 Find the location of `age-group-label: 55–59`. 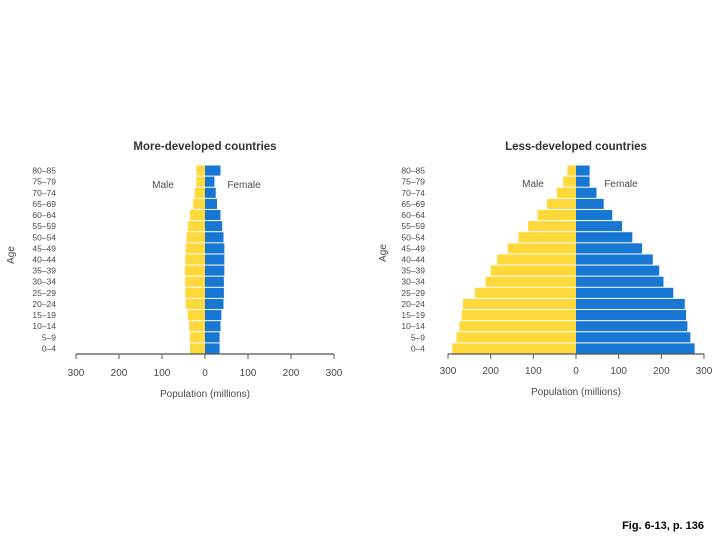

age-group-label: 55–59 is located at coordinates (44, 226).